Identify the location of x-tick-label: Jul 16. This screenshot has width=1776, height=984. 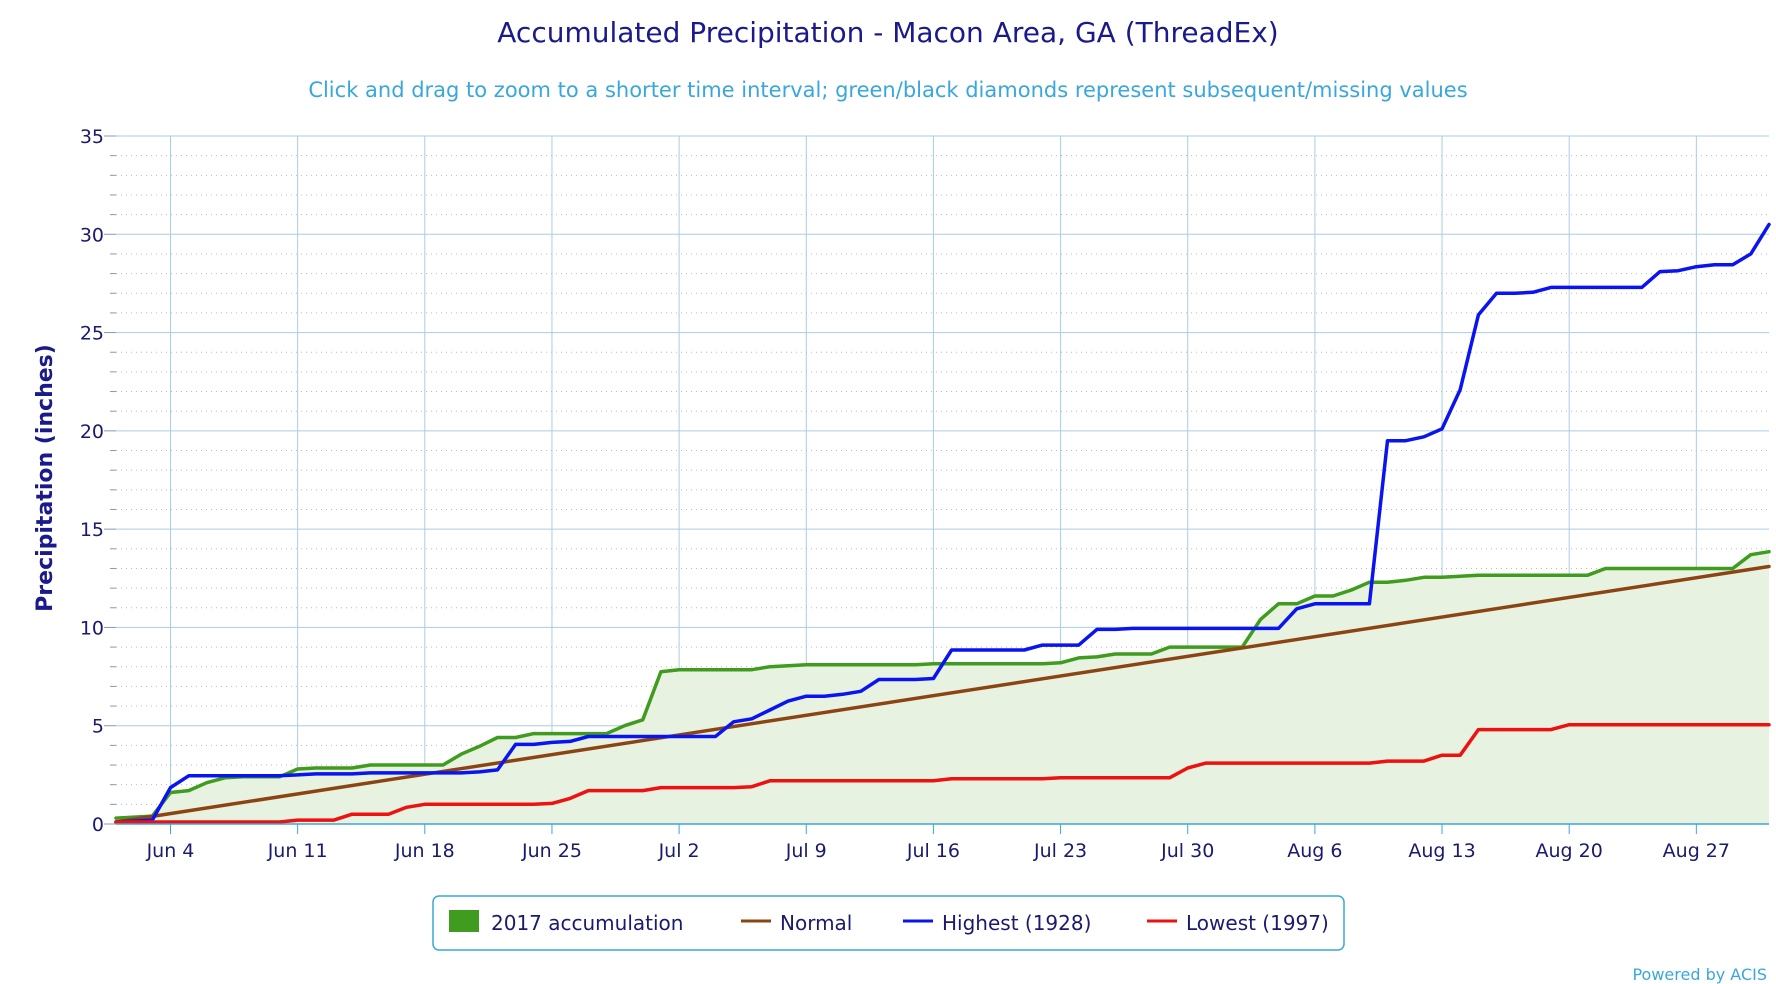
(933, 851).